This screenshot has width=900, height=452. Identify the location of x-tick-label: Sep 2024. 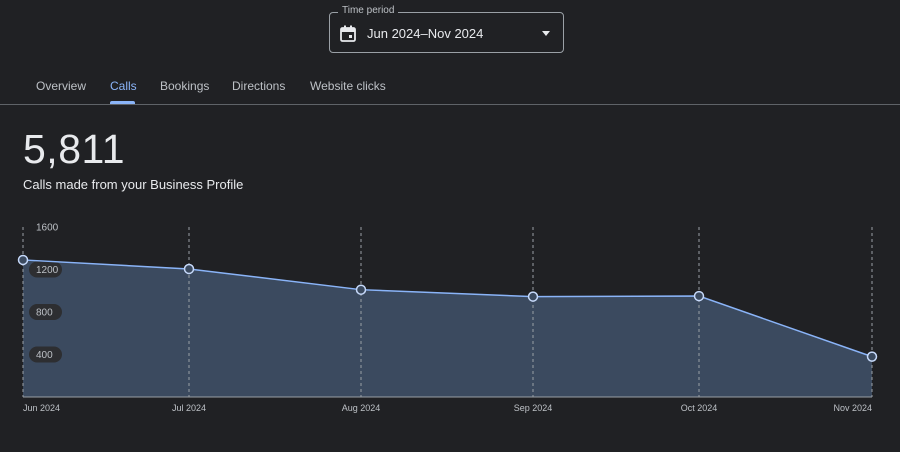
(533, 408).